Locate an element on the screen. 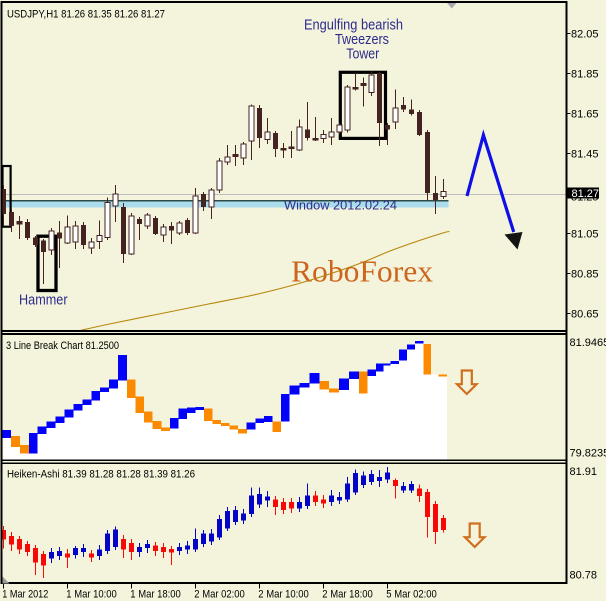 Image resolution: width=606 pixels, height=601 pixels. svg-text: 81.65 is located at coordinates (585, 115).